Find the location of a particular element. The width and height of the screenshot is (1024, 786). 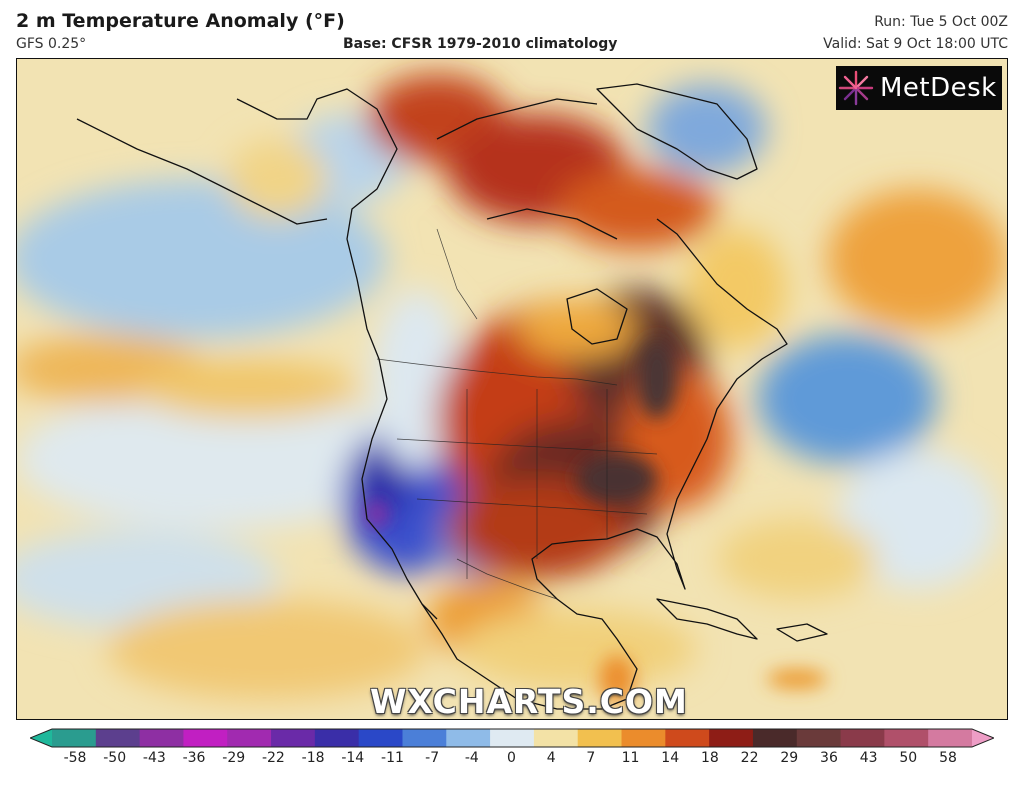

colorbar-tick-label: 4 is located at coordinates (551, 758).